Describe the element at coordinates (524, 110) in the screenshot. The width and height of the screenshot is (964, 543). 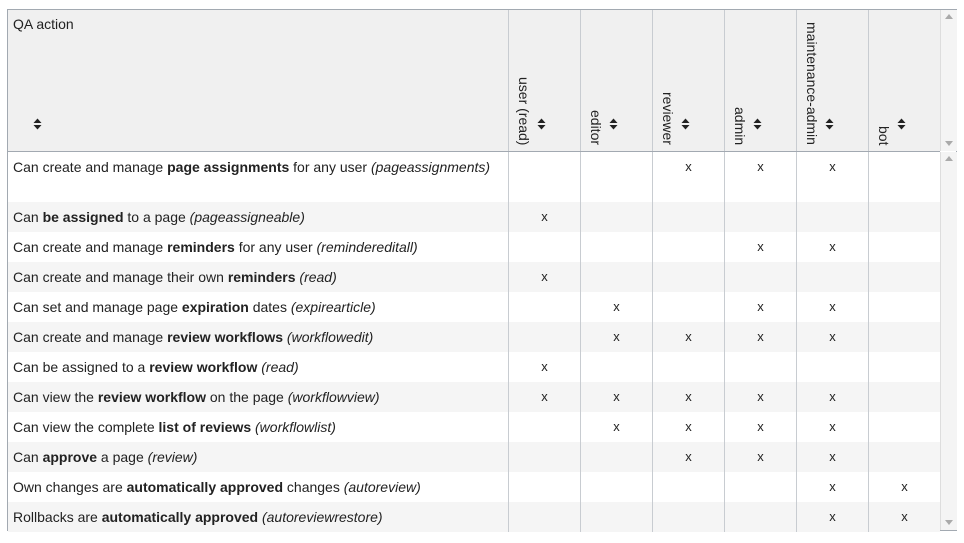
I see `column-name: user (read)` at that location.